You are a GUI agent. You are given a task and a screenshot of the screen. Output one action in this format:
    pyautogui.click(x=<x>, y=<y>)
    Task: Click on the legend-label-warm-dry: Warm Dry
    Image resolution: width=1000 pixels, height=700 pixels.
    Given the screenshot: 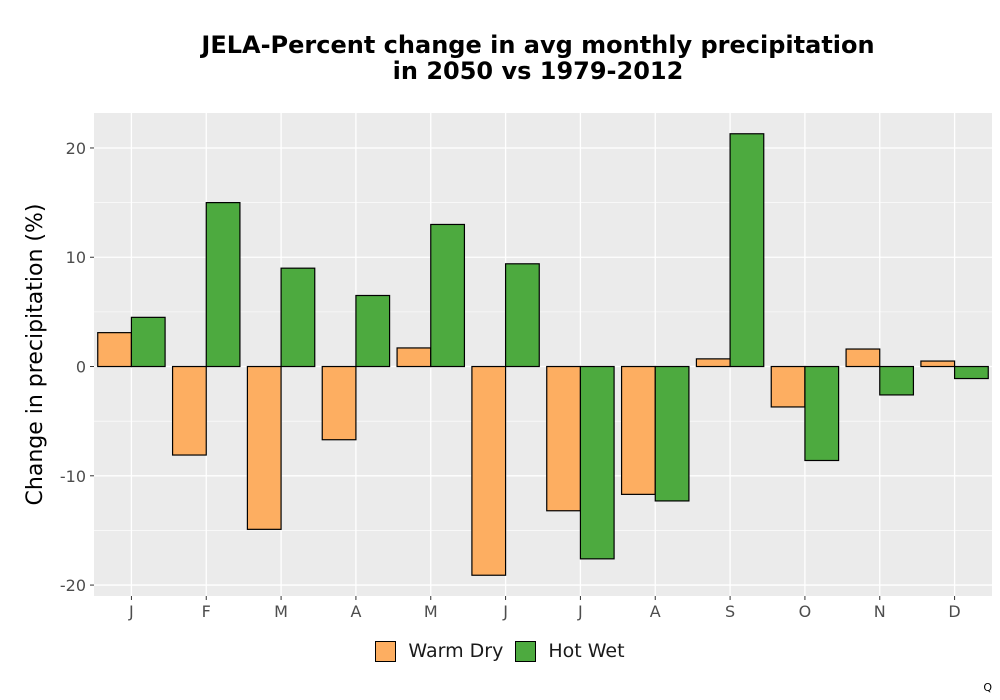 What is the action you would take?
    pyautogui.click(x=456, y=651)
    